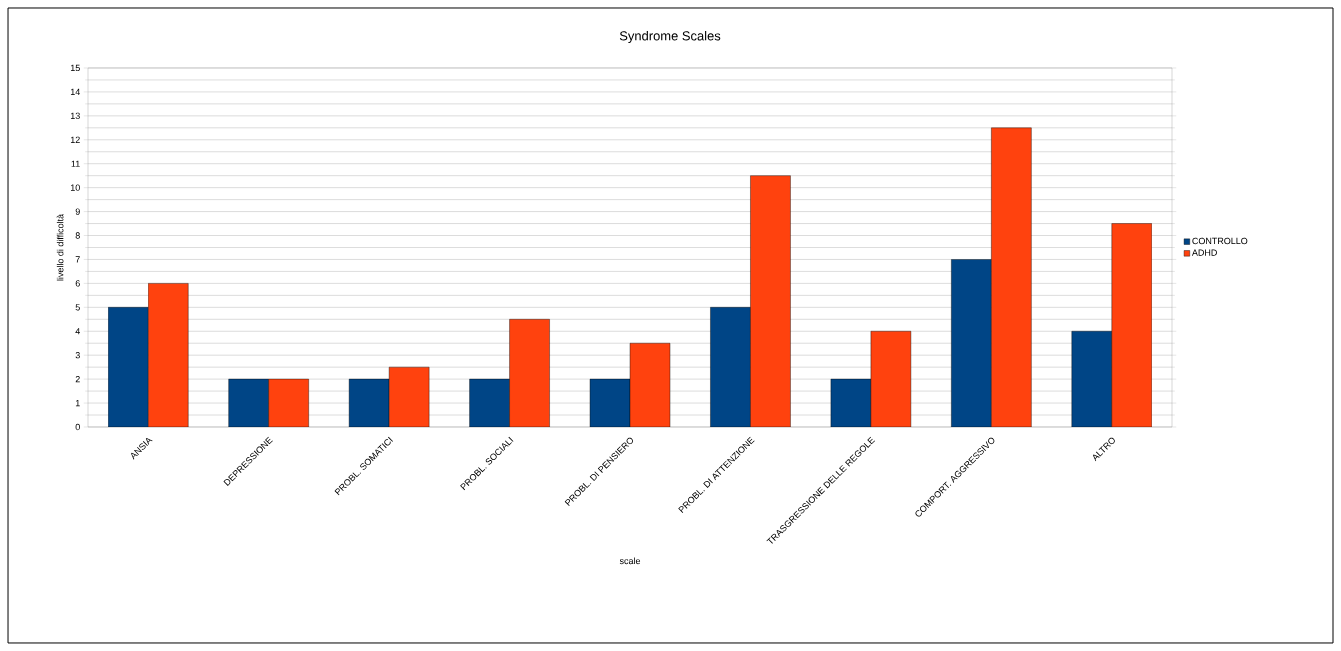 Image resolution: width=1341 pixels, height=651 pixels. I want to click on y-tick-label: 15, so click(75, 68).